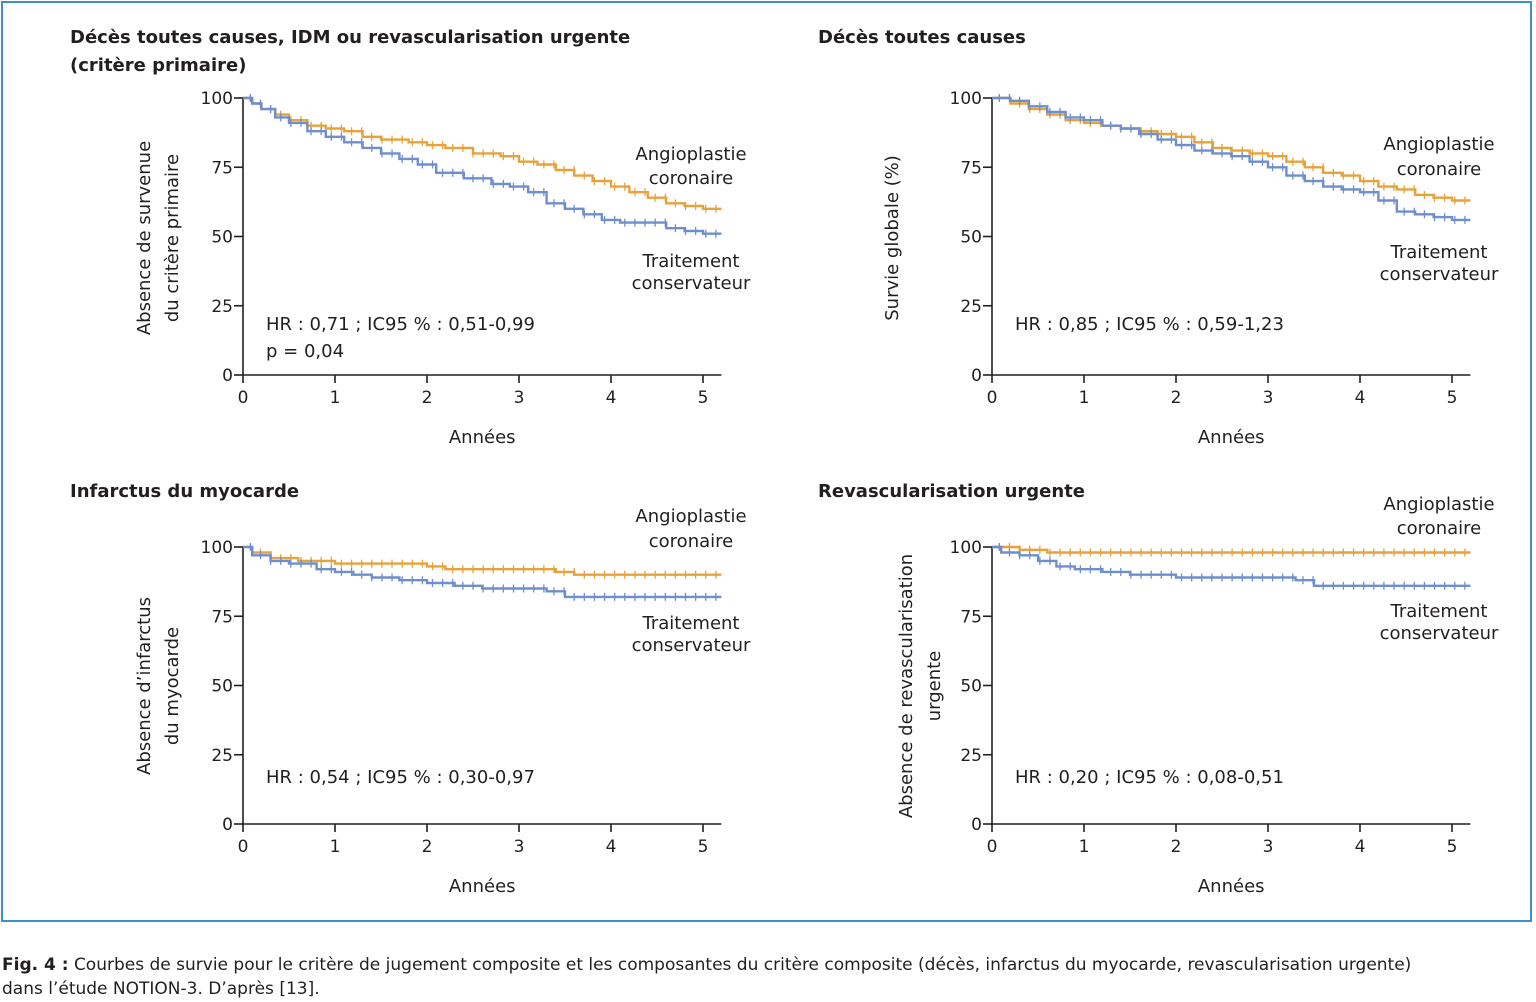  I want to click on hazard-ratio-annotation: HR : 0,54 ; IC95 % : 0,30-0,97, so click(400, 777).